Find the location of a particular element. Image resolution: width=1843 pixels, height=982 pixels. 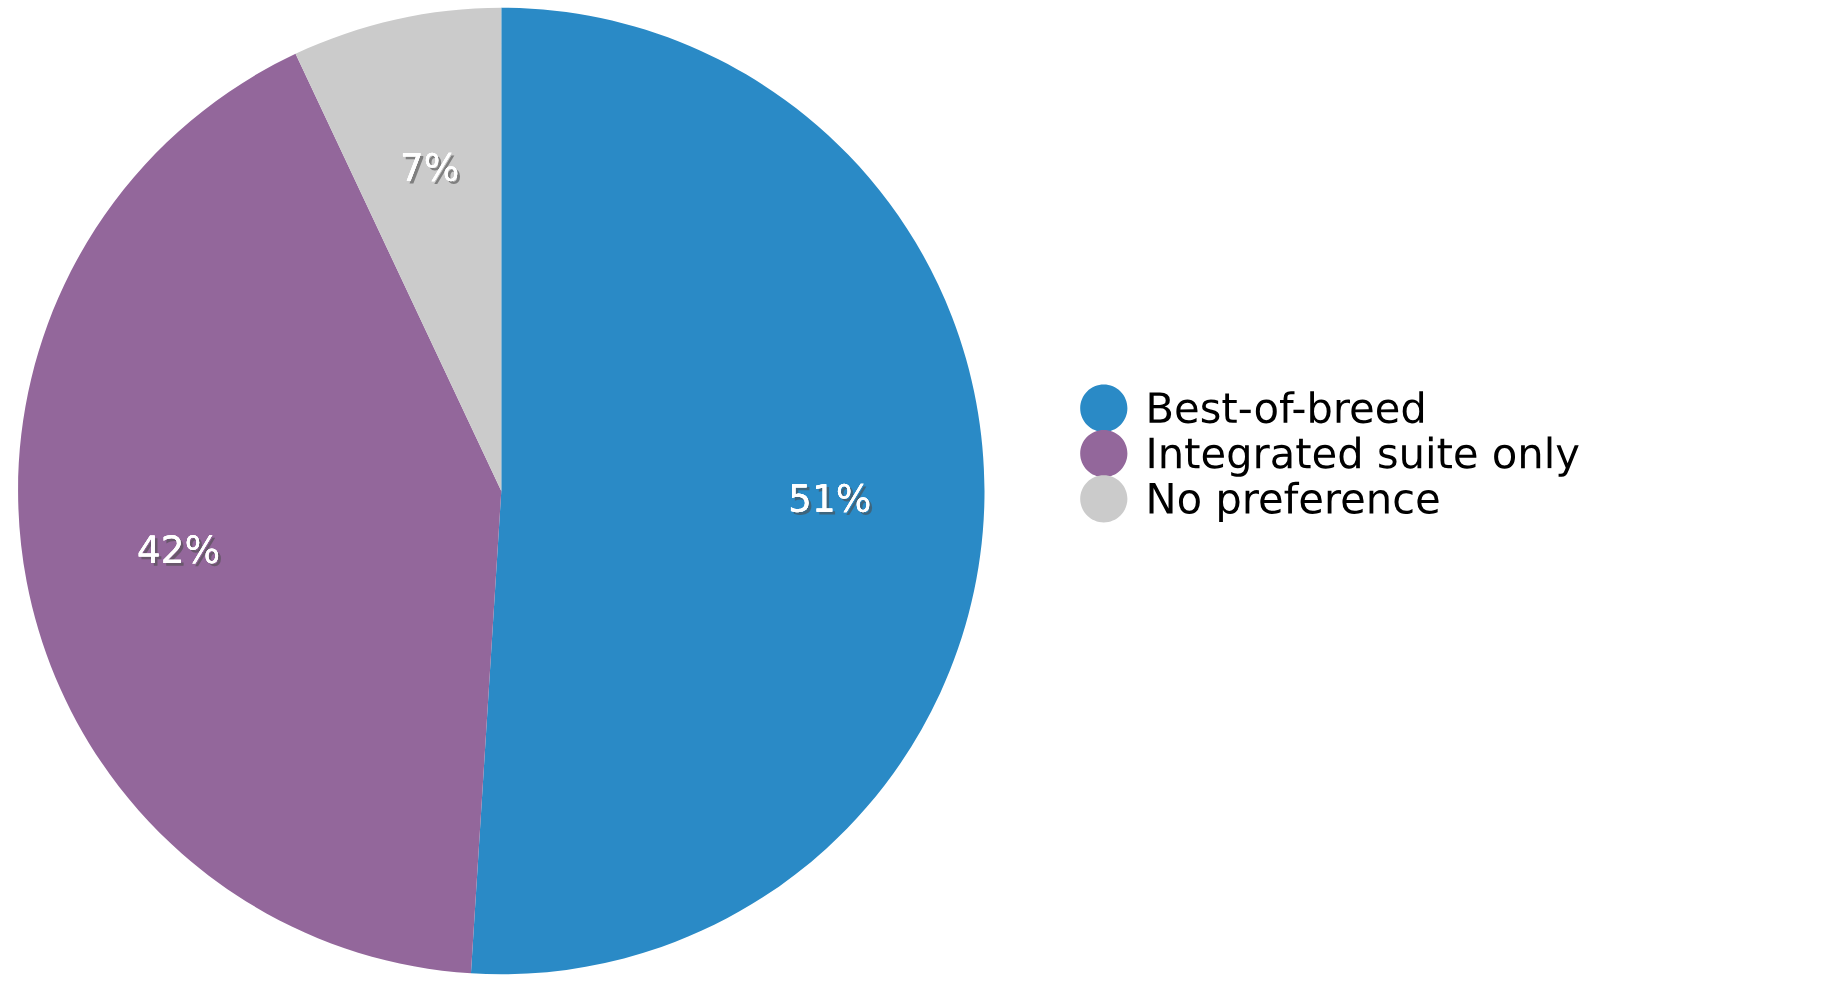

legend-label: Best-of-breed is located at coordinates (1286, 407).